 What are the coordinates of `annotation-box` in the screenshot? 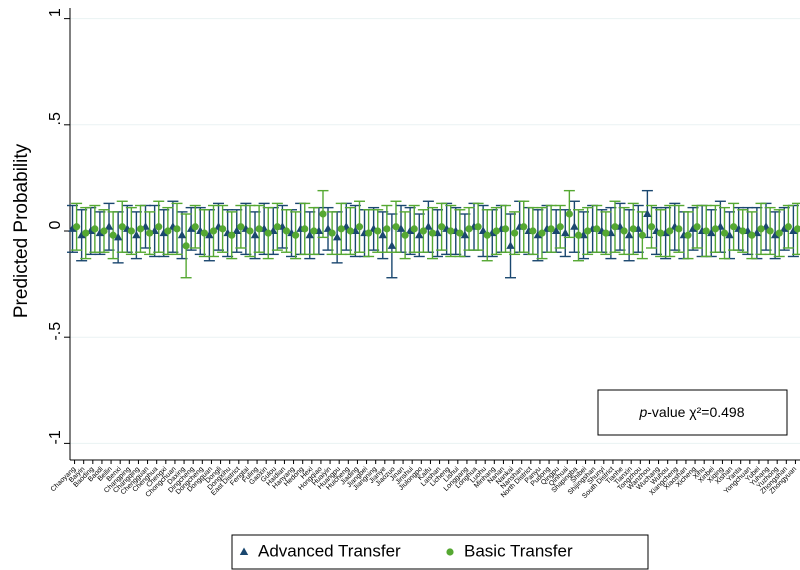 It's located at (692, 412).